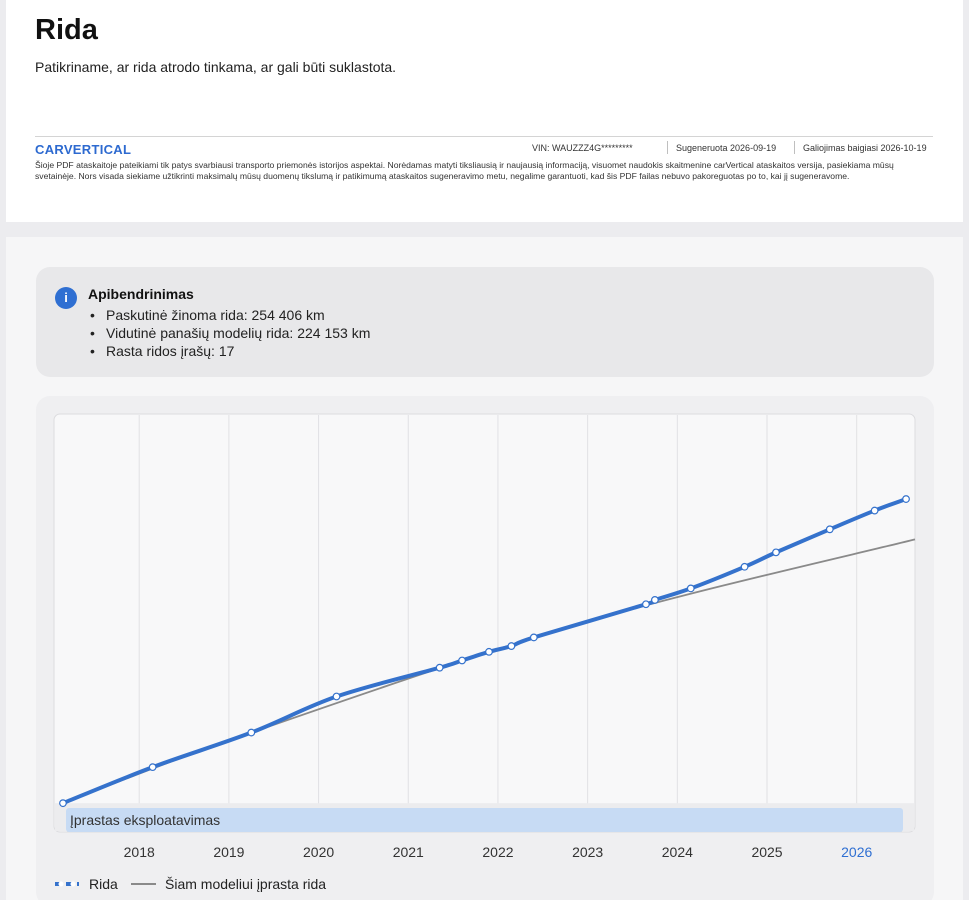 This screenshot has width=969, height=900. I want to click on legend: Rida Šiam modeliui įprasta rida, so click(190, 884).